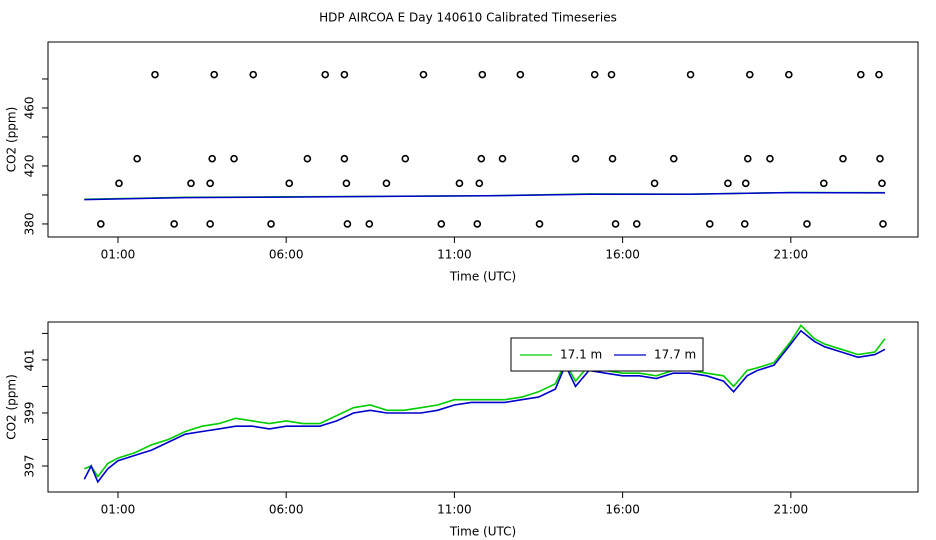 The height and width of the screenshot is (540, 936). Describe the element at coordinates (485, 196) in the screenshot. I see `data-line` at that location.